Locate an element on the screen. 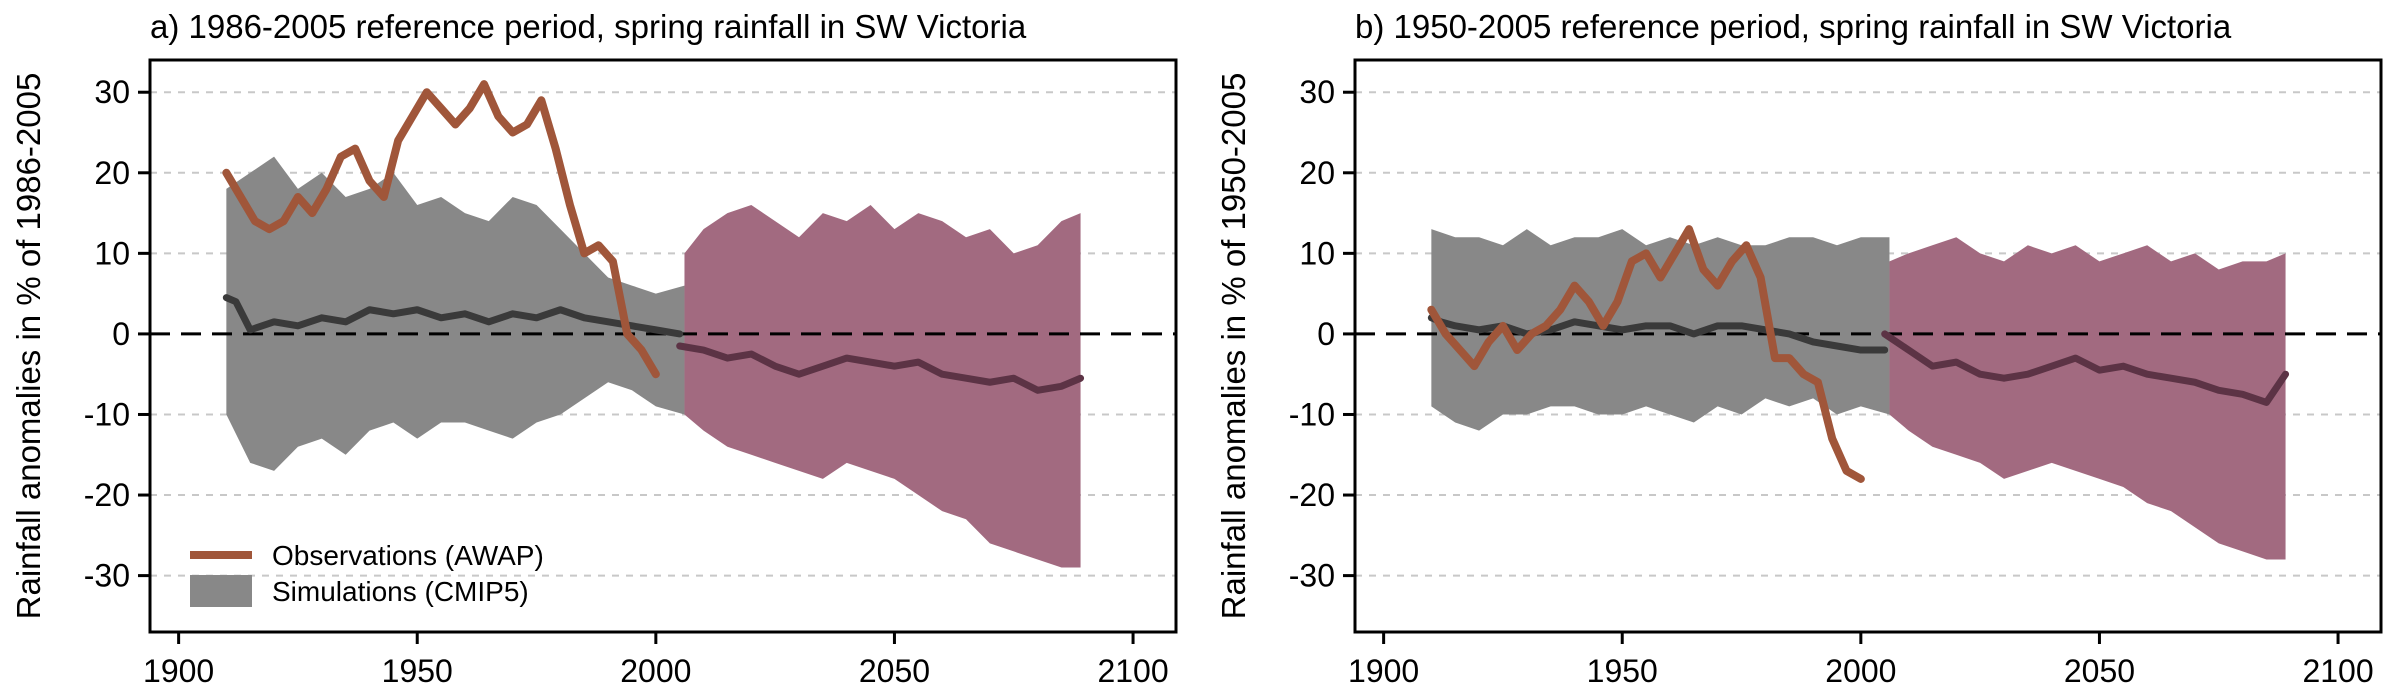 This screenshot has width=2400, height=690. simulations-envelope is located at coordinates (1660, 330).